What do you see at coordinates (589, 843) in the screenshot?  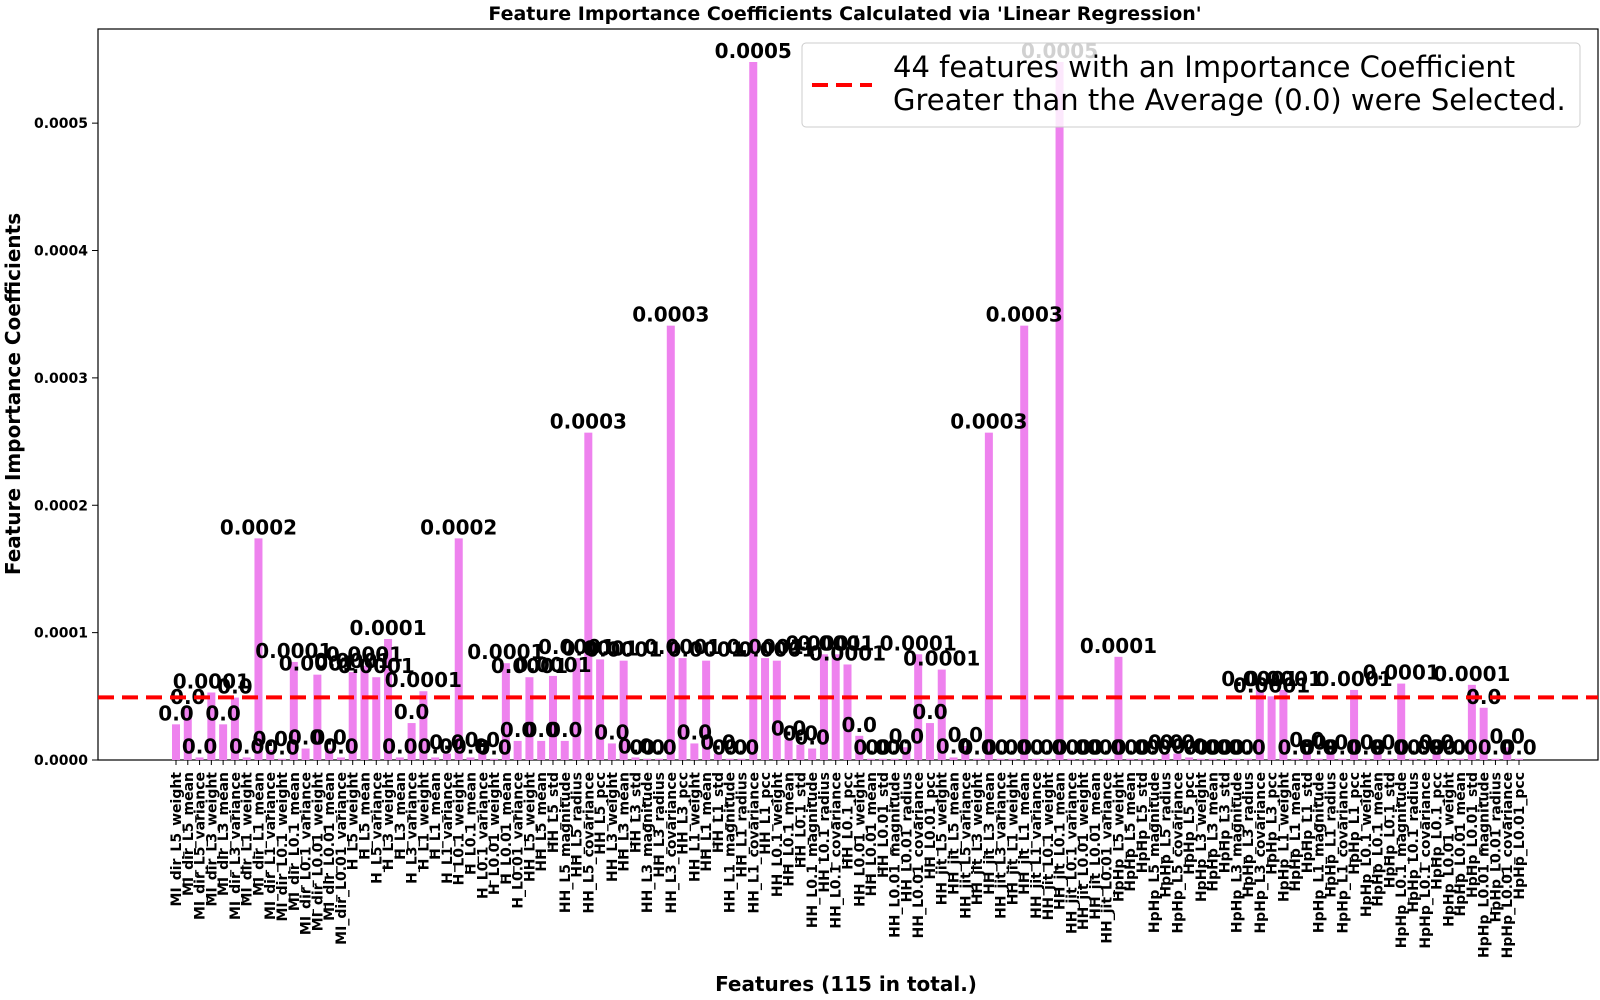 I see `x-tick-label: HH_L5_covariance` at bounding box center [589, 843].